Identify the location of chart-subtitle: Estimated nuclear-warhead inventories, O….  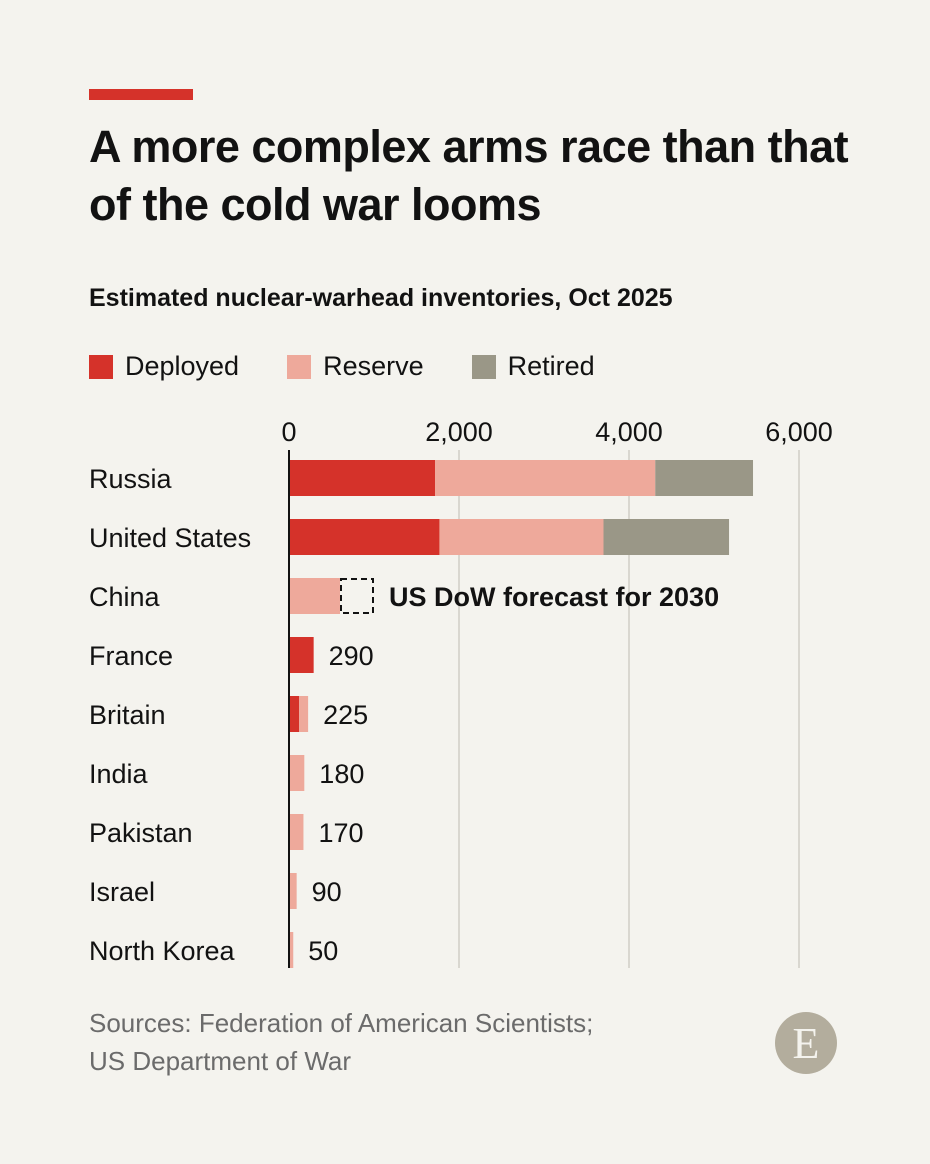
(381, 298).